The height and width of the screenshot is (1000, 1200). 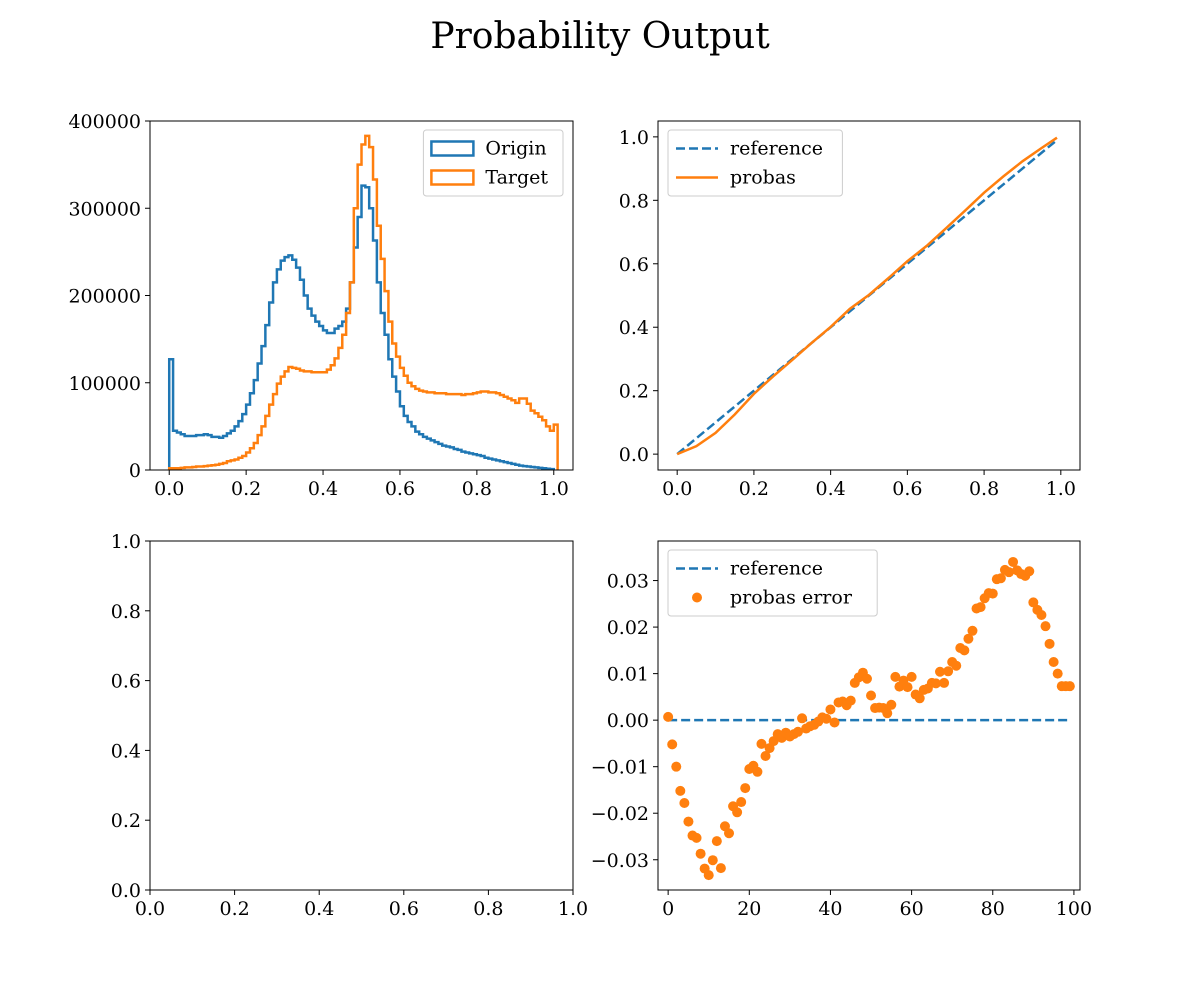 What do you see at coordinates (912, 909) in the screenshot?
I see `x-tick-label: 60` at bounding box center [912, 909].